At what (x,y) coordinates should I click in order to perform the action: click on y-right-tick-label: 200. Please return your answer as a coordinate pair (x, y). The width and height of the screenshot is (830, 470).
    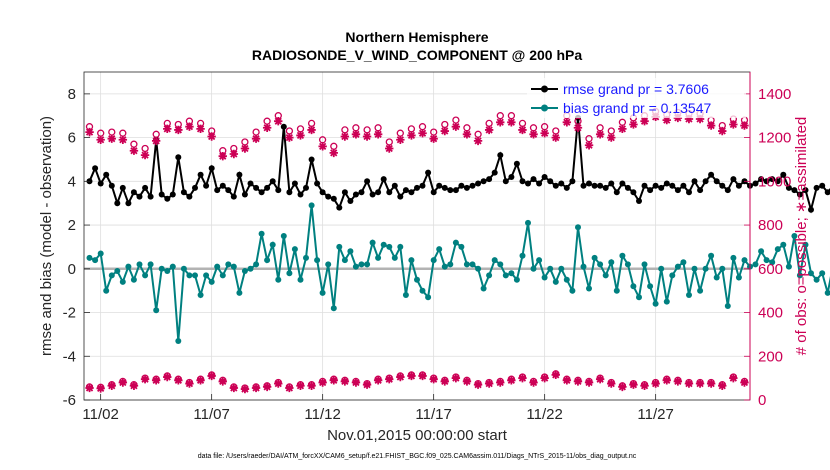
    Looking at the image, I should click on (770, 356).